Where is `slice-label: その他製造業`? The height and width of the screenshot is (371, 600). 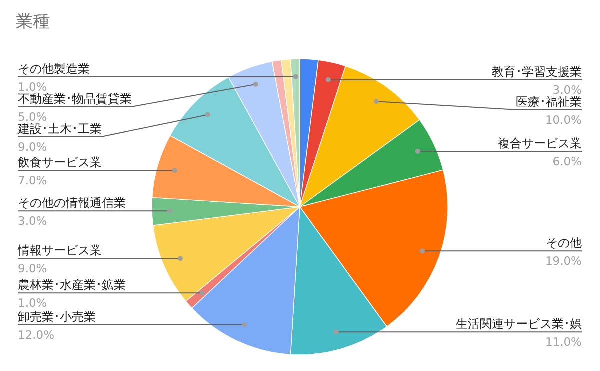 slice-label: その他製造業 is located at coordinates (54, 69).